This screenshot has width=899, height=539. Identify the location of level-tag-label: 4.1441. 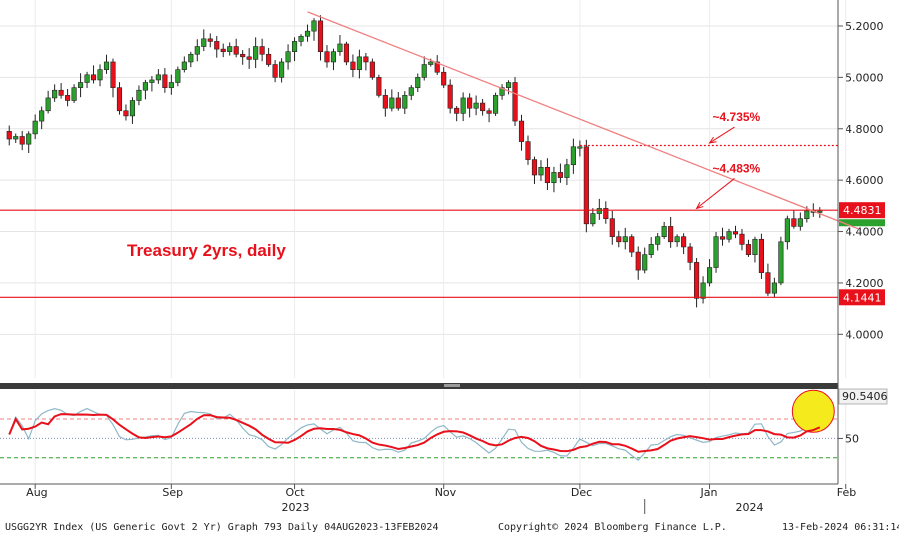
(862, 297).